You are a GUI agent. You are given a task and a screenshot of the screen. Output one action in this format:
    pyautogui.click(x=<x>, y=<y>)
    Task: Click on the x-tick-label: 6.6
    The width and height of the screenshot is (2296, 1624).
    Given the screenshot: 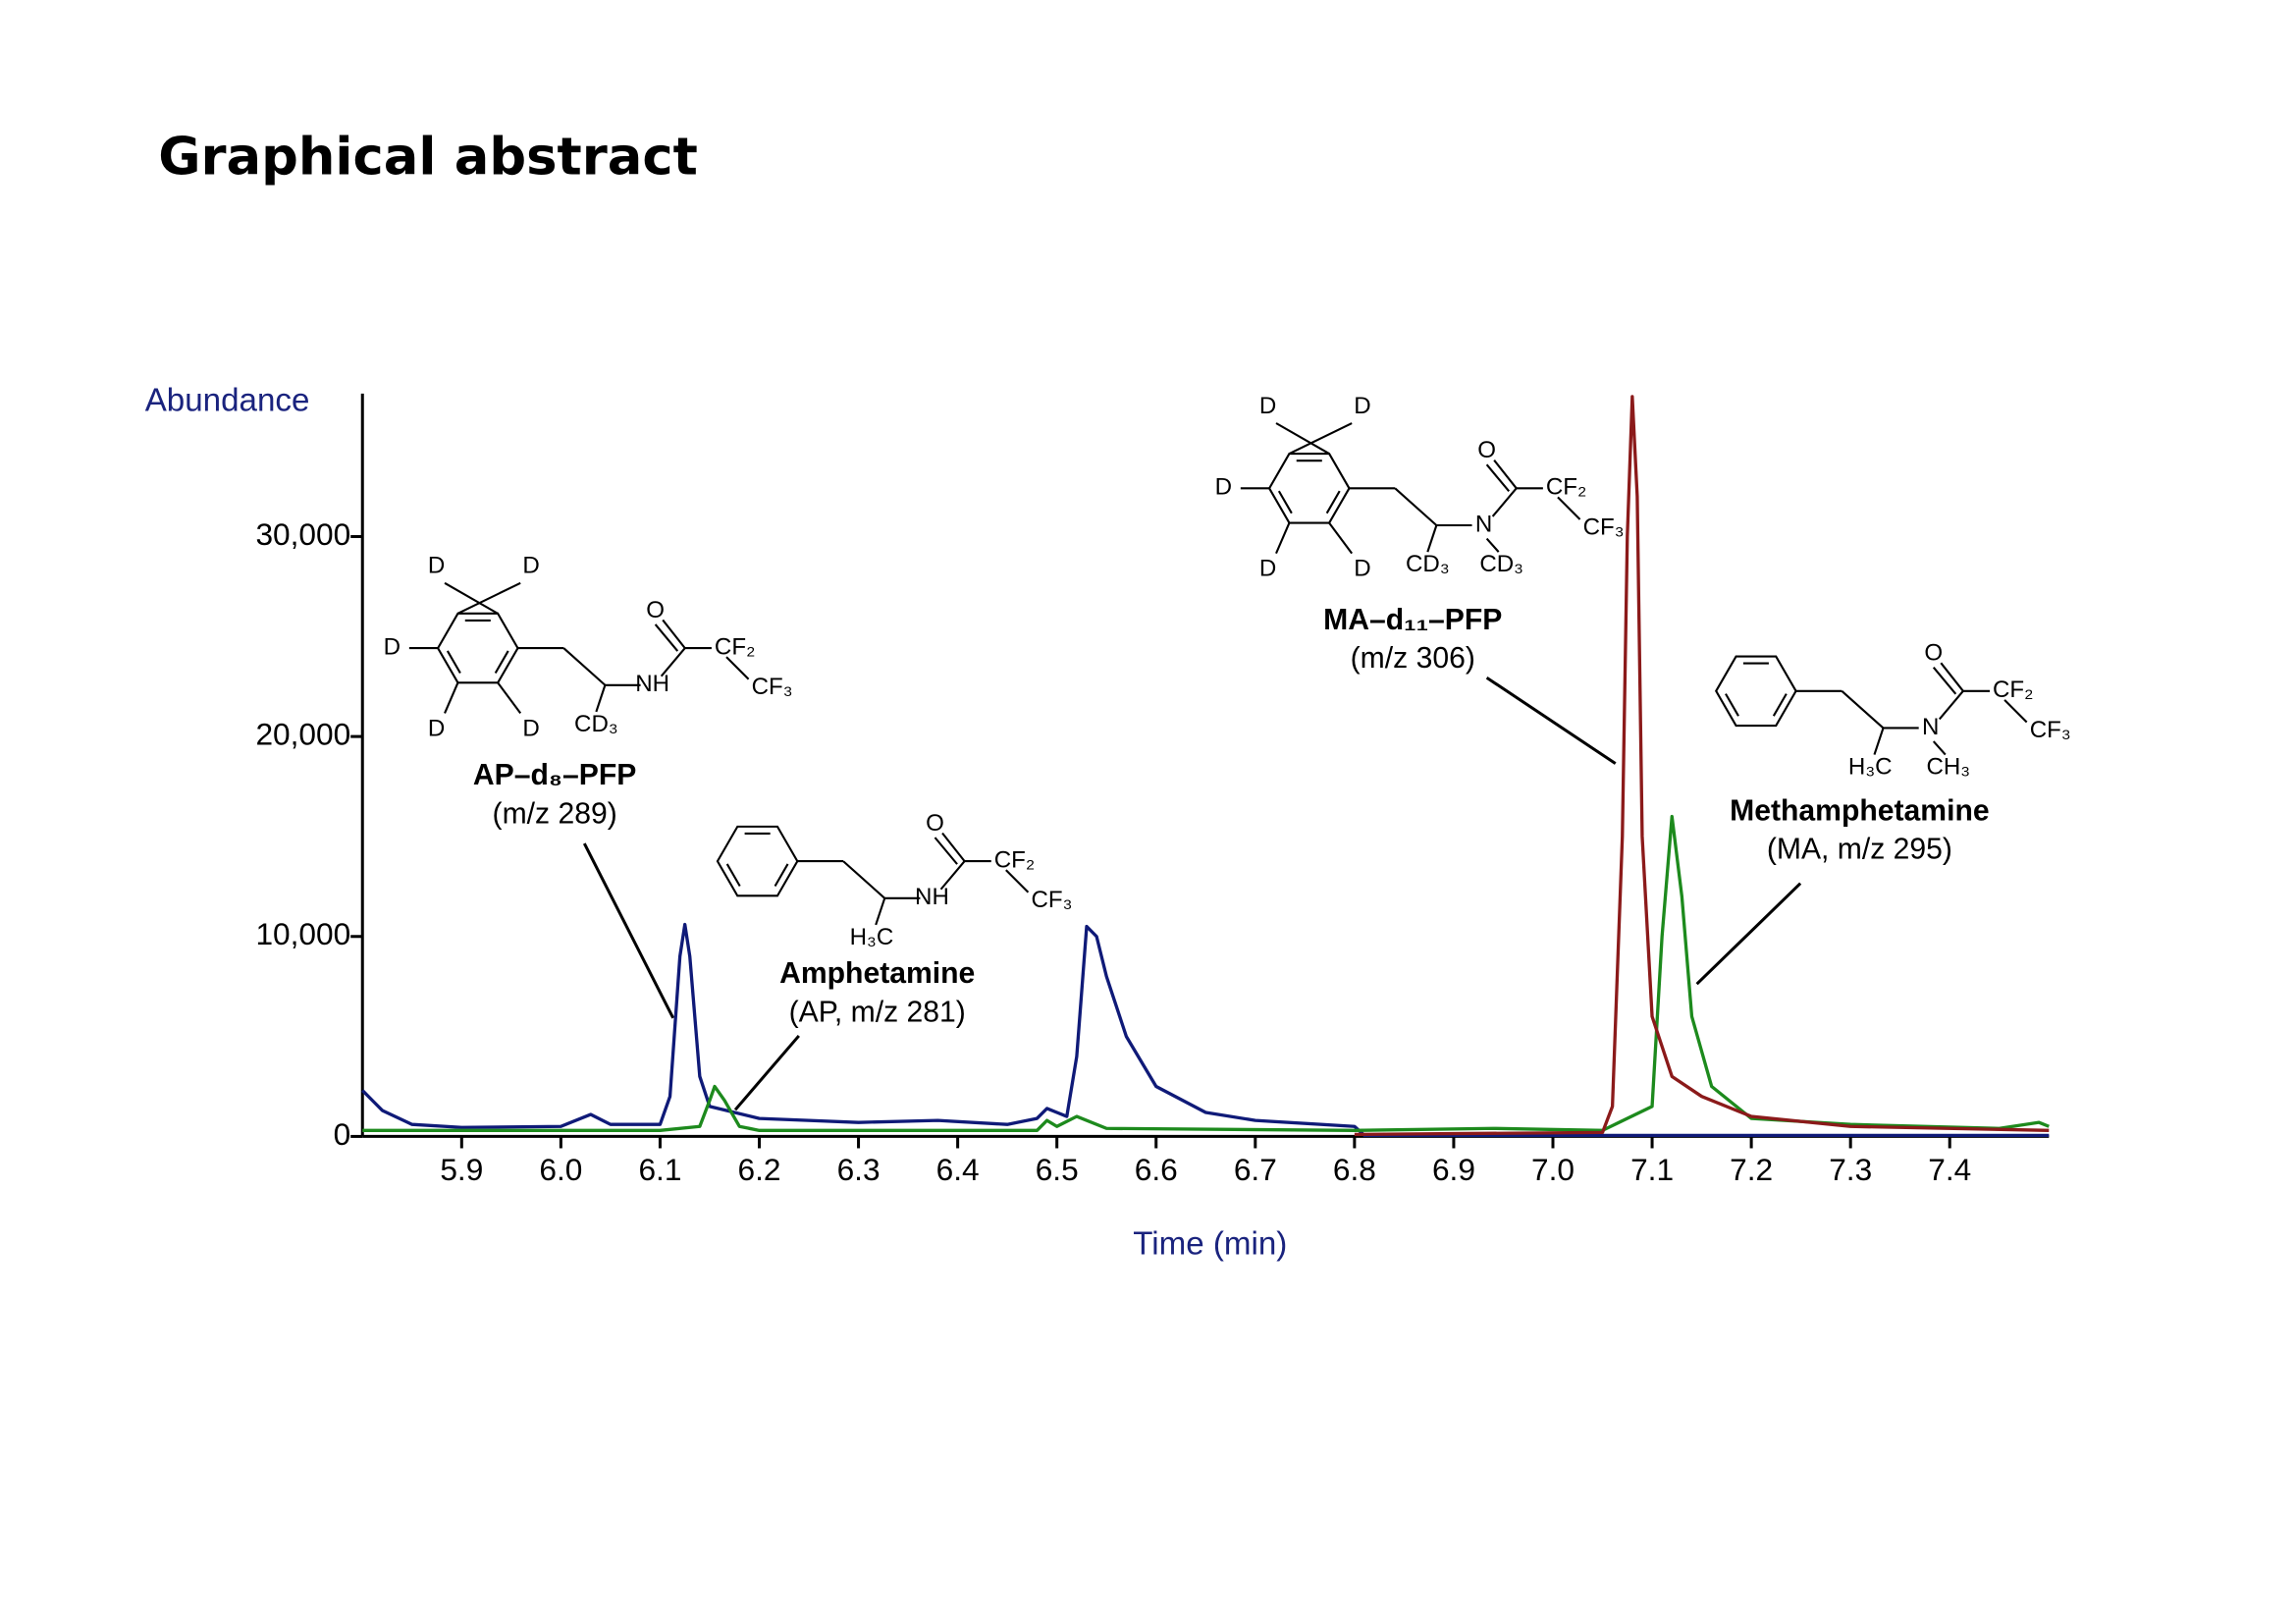 What is the action you would take?
    pyautogui.click(x=1156, y=1169)
    